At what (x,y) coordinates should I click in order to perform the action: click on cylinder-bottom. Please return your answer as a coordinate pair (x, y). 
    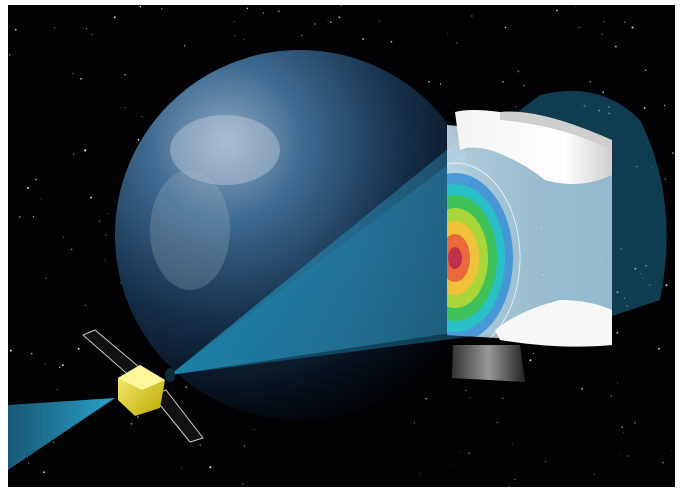
    Looking at the image, I should click on (553, 323).